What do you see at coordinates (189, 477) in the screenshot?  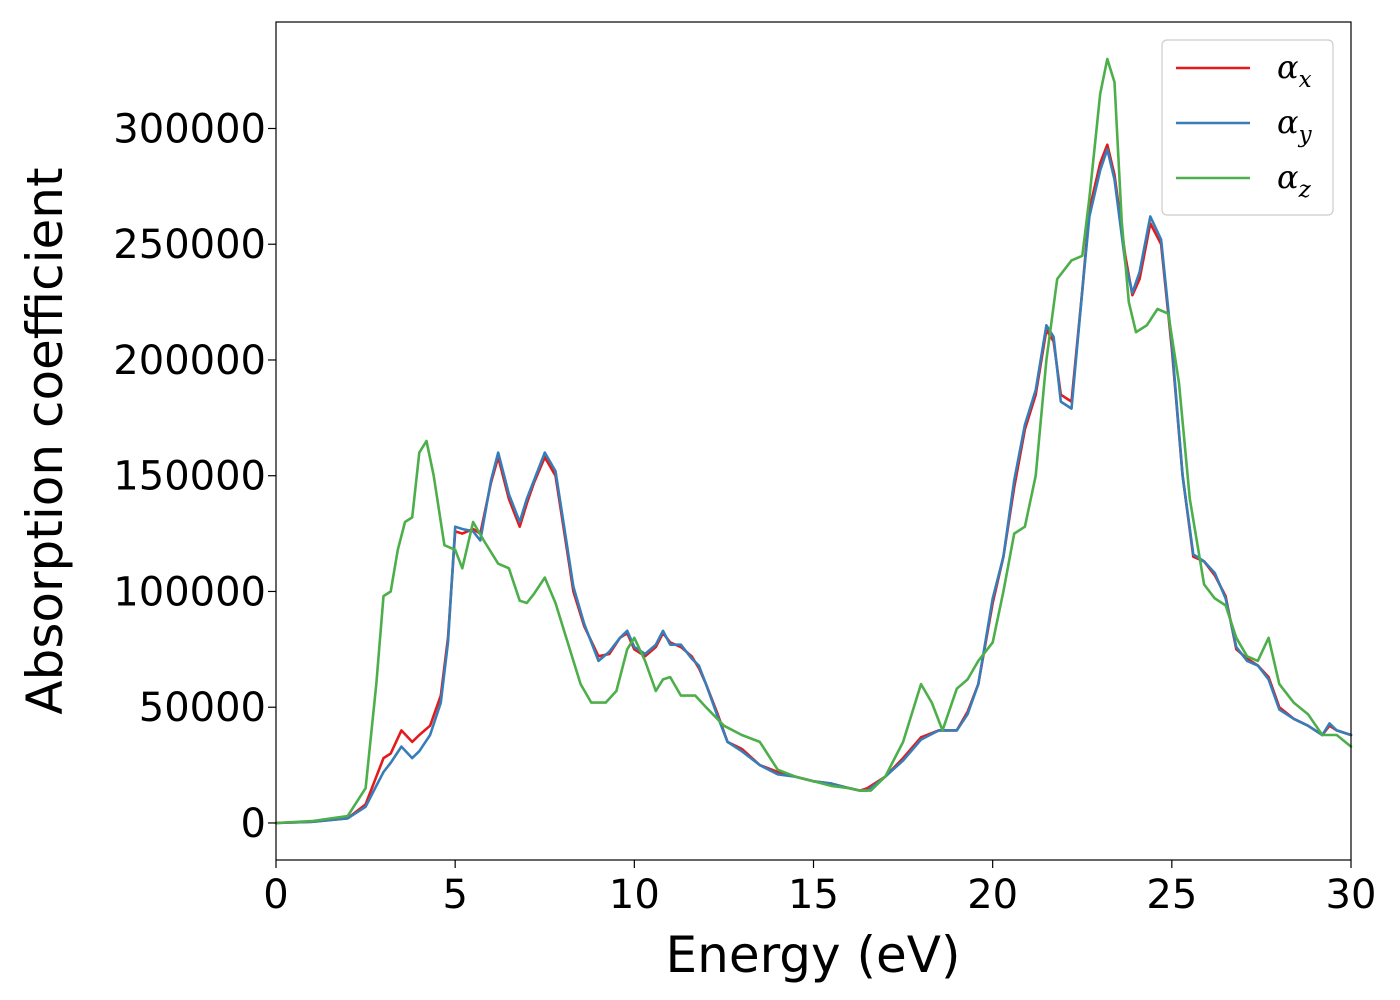 I see `y-tick-label: 150000` at bounding box center [189, 477].